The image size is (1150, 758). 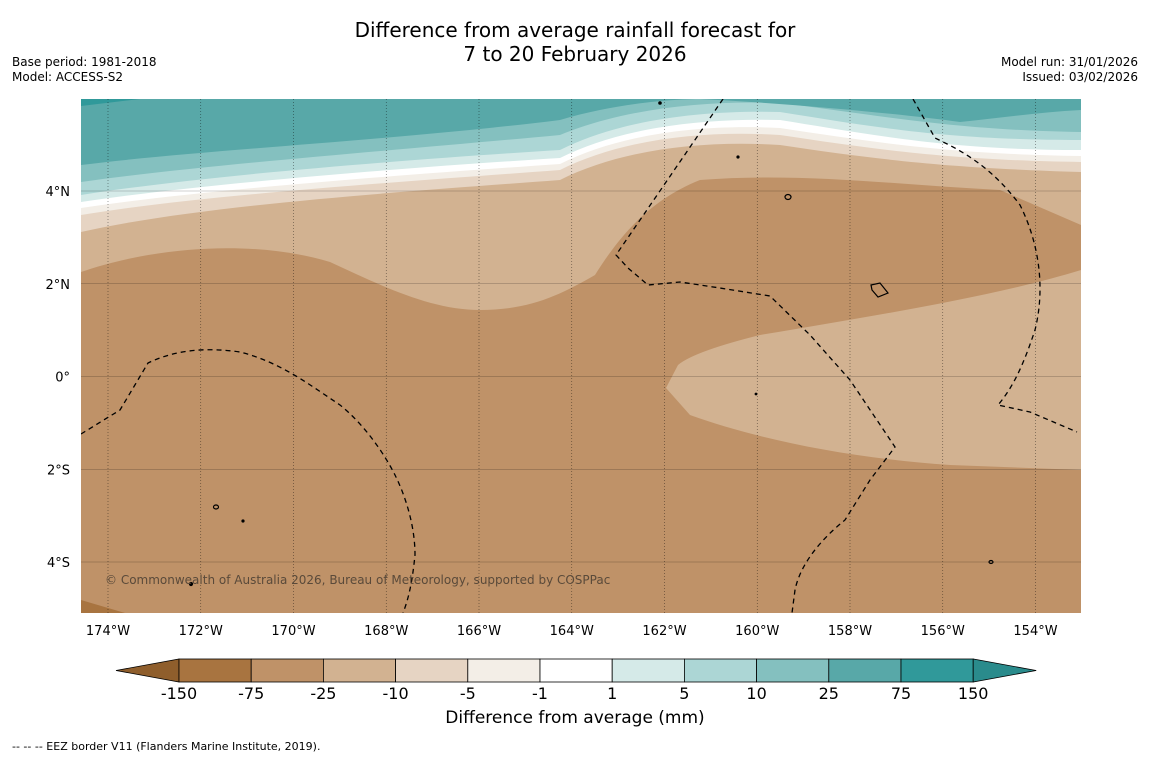 What do you see at coordinates (58, 192) in the screenshot?
I see `lat-tick-label: 4°N` at bounding box center [58, 192].